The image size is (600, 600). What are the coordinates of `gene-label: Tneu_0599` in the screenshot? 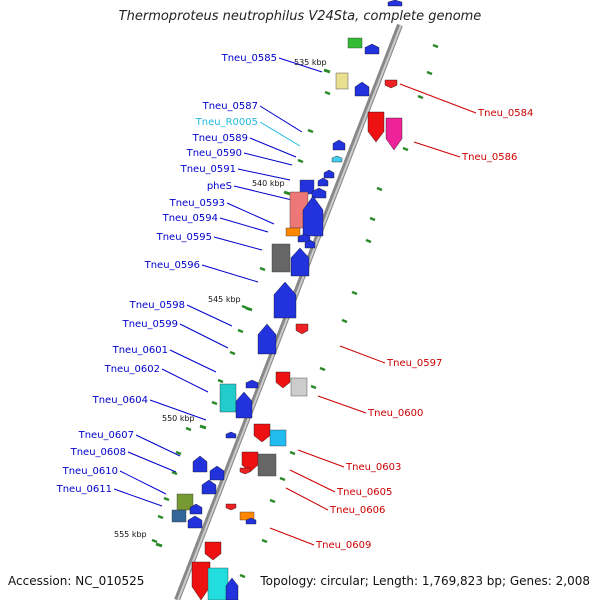 It's located at (150, 324).